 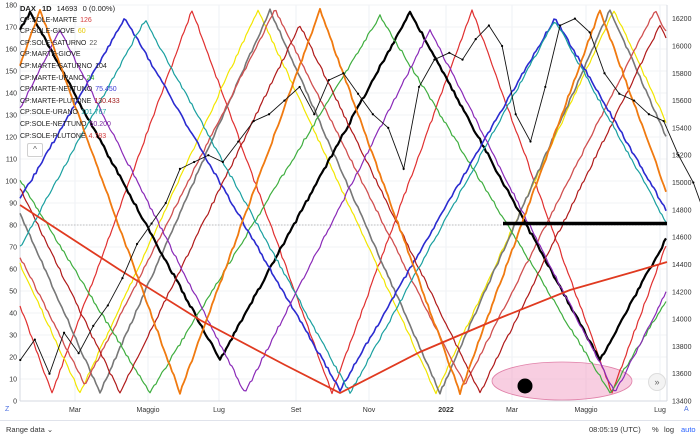 I want to click on legend-item: CP:MARTE-GIOVE, so click(x=70, y=55).